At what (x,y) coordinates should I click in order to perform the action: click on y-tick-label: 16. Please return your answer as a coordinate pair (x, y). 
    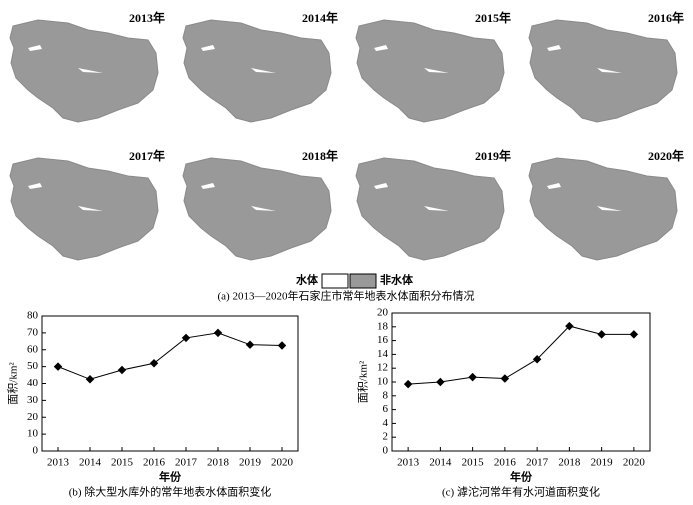
    Looking at the image, I should click on (383, 340).